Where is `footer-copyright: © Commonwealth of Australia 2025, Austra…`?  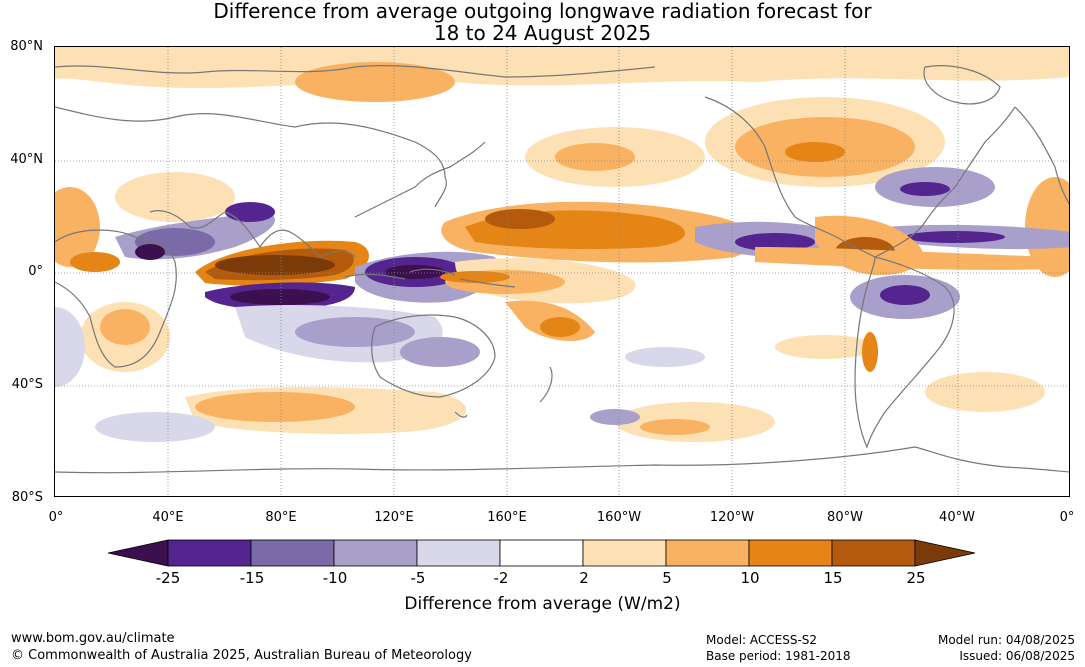 footer-copyright: © Commonwealth of Australia 2025, Austra… is located at coordinates (241, 655).